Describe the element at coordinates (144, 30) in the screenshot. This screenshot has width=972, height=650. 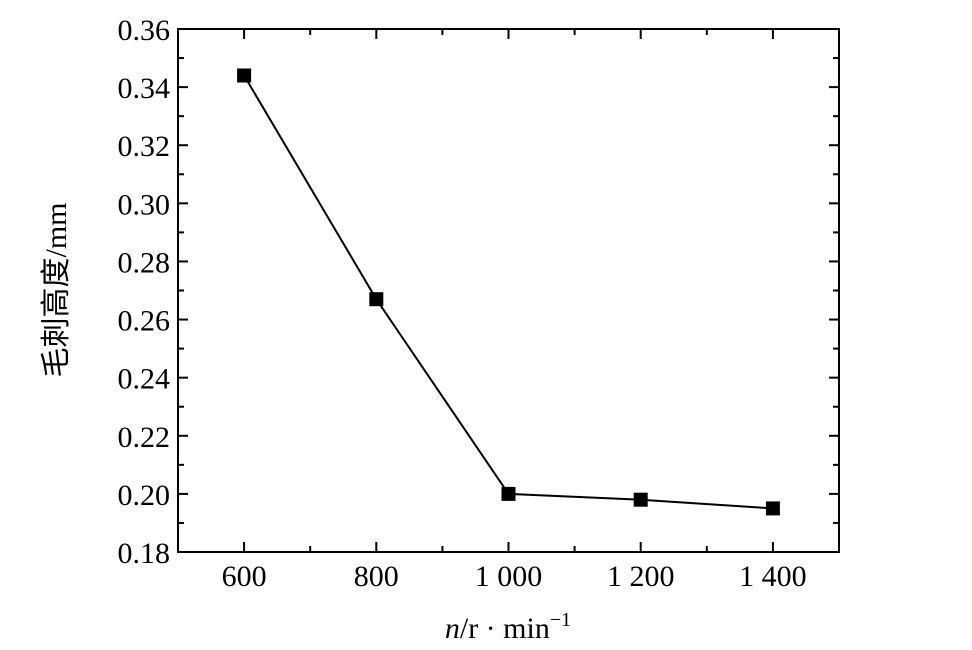
I see `y-tick-label: 0.36` at that location.